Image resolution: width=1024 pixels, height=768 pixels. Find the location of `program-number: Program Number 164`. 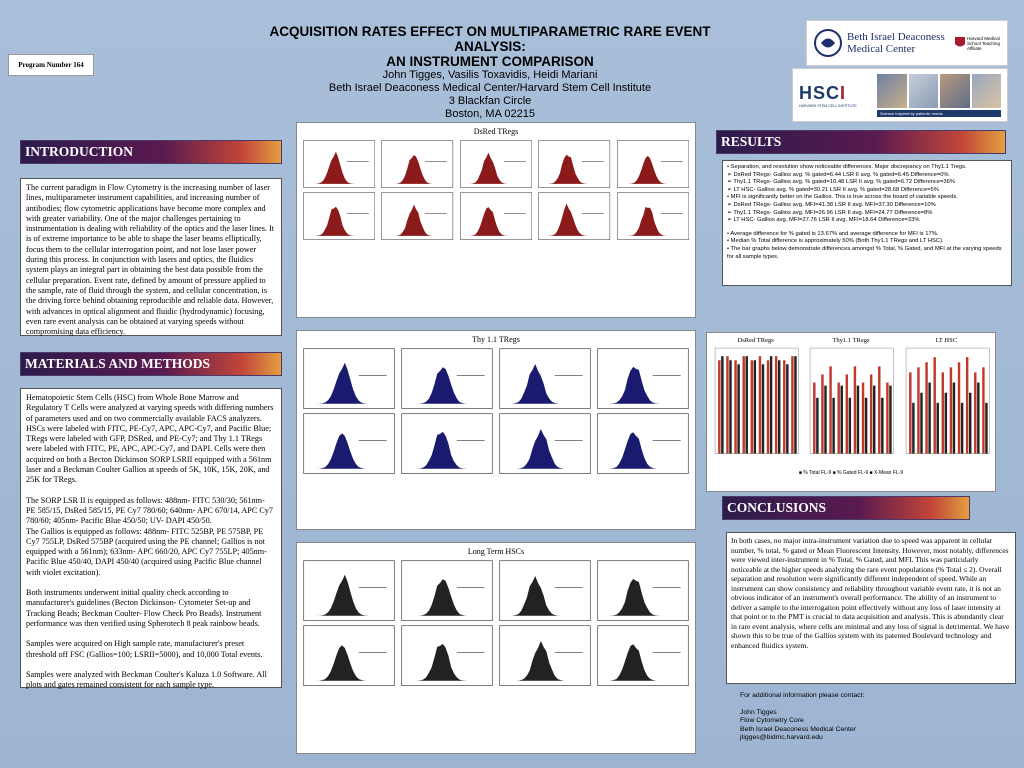

program-number: Program Number 164 is located at coordinates (51, 65).